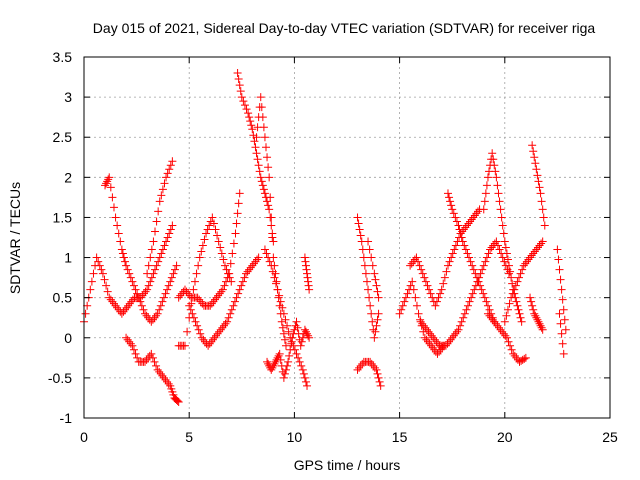  What do you see at coordinates (561, 333) in the screenshot?
I see `series-z` at bounding box center [561, 333].